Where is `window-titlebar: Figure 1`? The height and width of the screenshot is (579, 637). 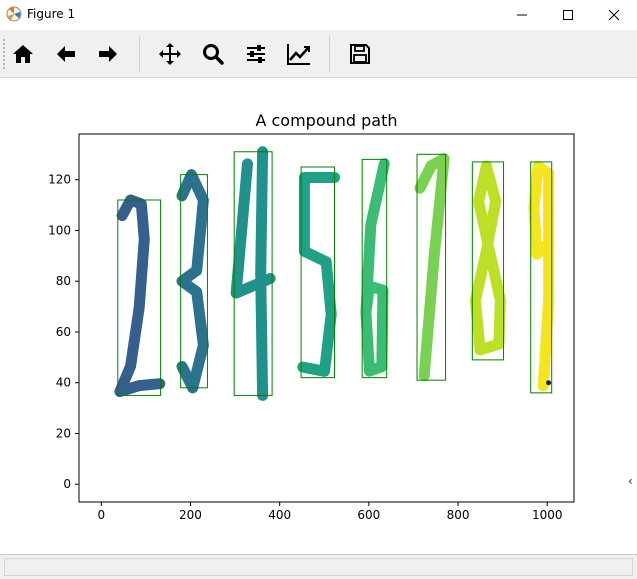
window-titlebar: Figure 1 is located at coordinates (318, 15).